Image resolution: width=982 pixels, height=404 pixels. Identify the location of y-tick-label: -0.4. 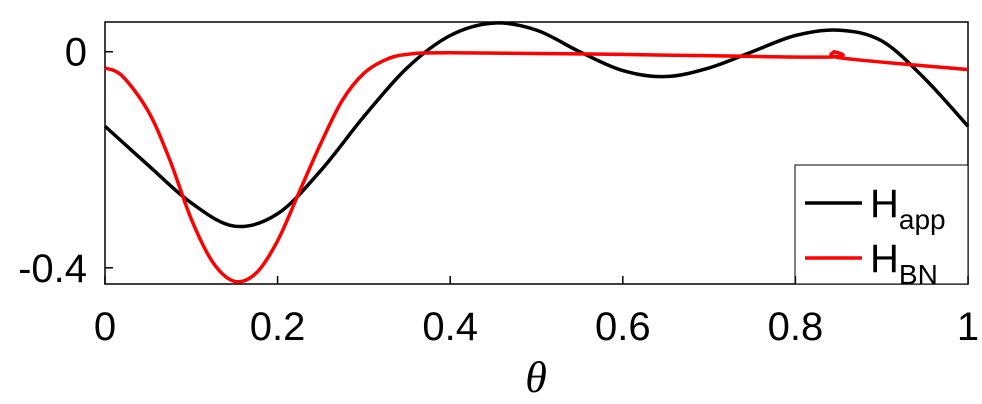
(52, 269).